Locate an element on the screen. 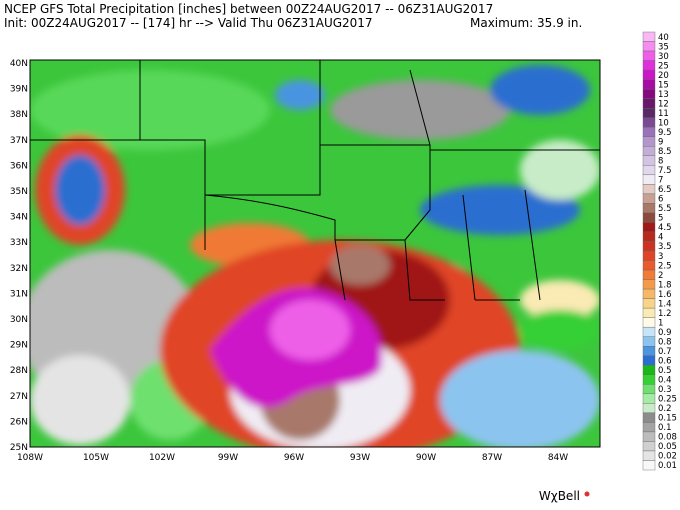 Image resolution: width=680 pixels, height=510 pixels. latitude-label: 31N is located at coordinates (19, 294).